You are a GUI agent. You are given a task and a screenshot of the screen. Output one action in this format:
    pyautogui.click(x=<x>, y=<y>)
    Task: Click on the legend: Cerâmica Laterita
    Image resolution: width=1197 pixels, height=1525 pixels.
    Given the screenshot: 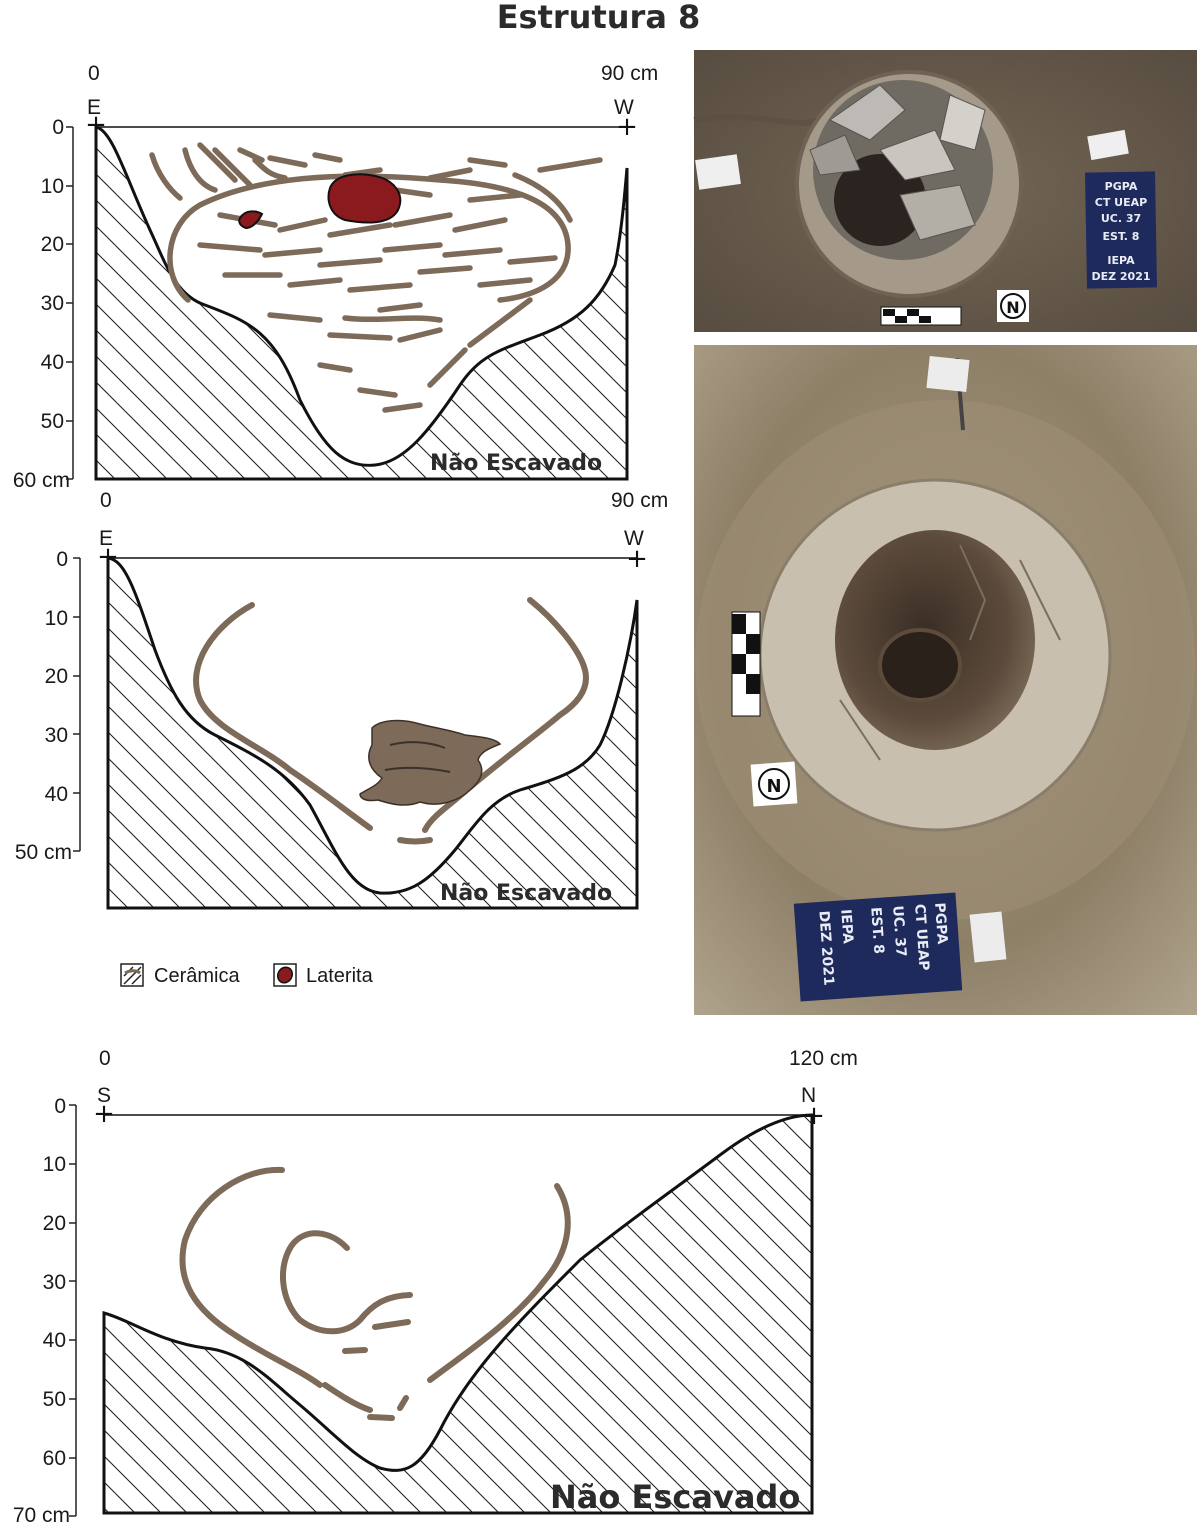 What is the action you would take?
    pyautogui.click(x=247, y=975)
    